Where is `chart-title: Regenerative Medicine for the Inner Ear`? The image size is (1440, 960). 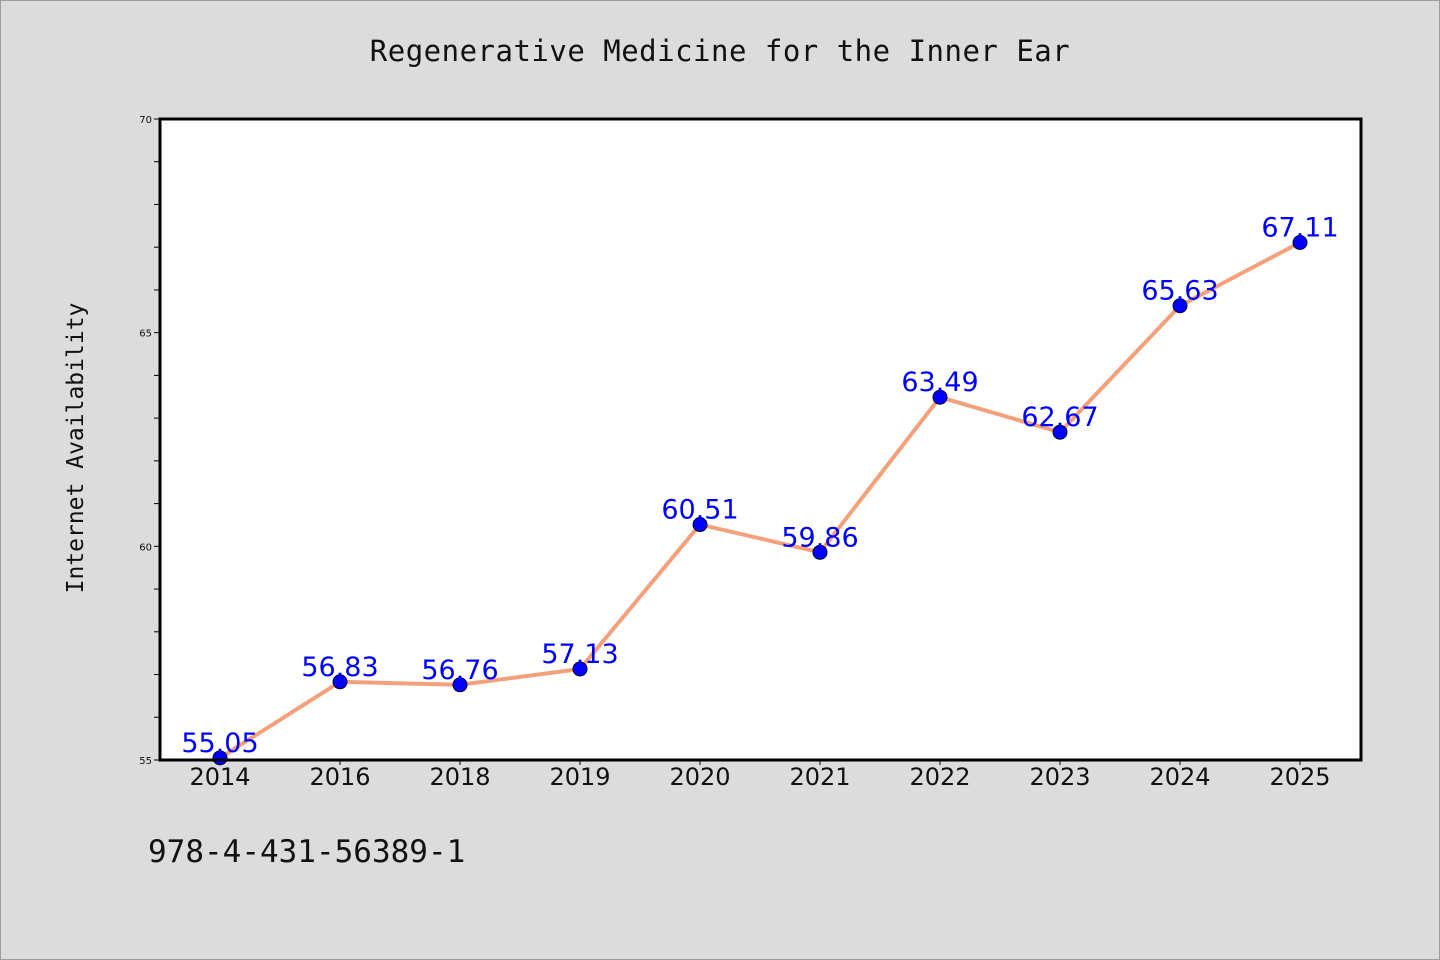 chart-title: Regenerative Medicine for the Inner Ear is located at coordinates (720, 51).